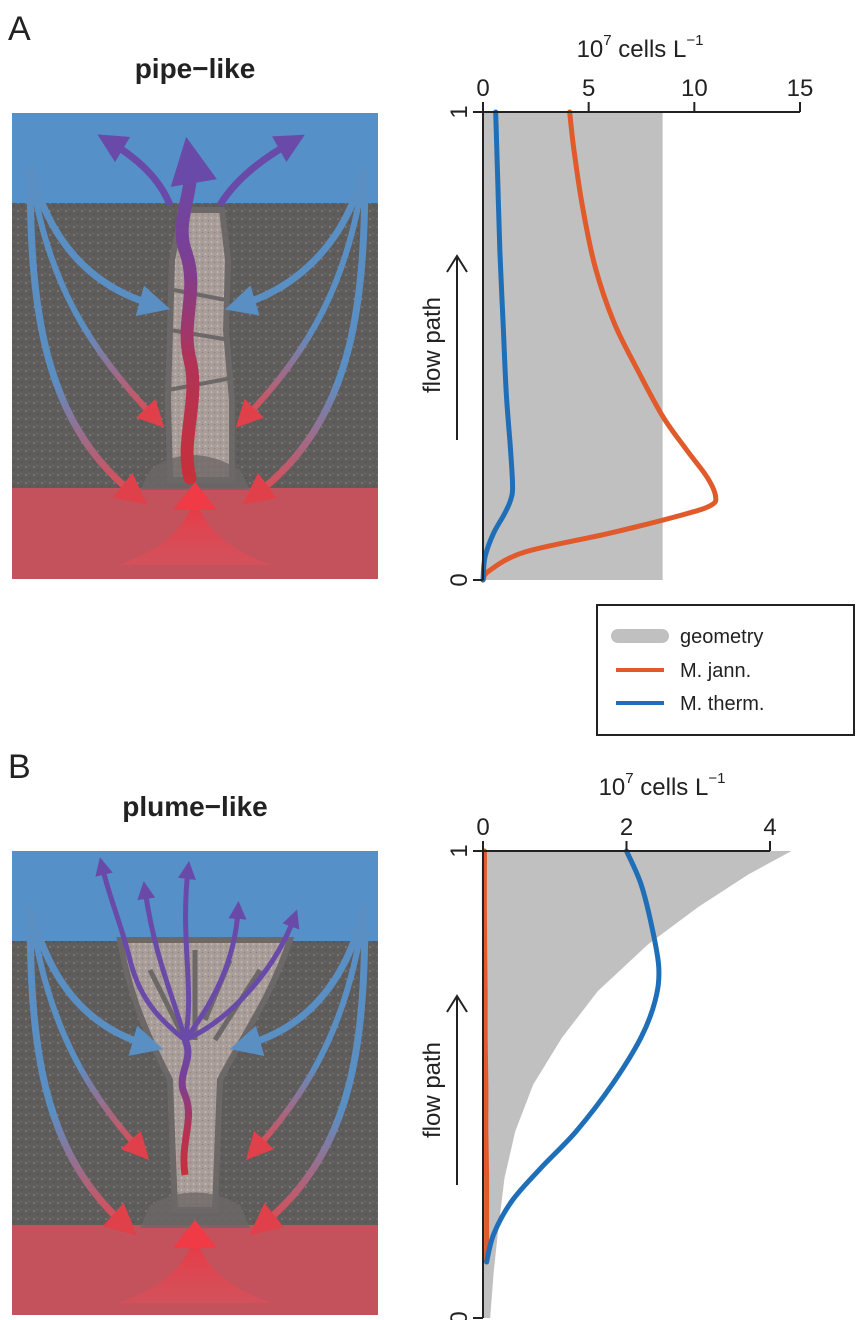 This screenshot has height=1320, width=858. I want to click on x-tick-label: 2, so click(626, 827).